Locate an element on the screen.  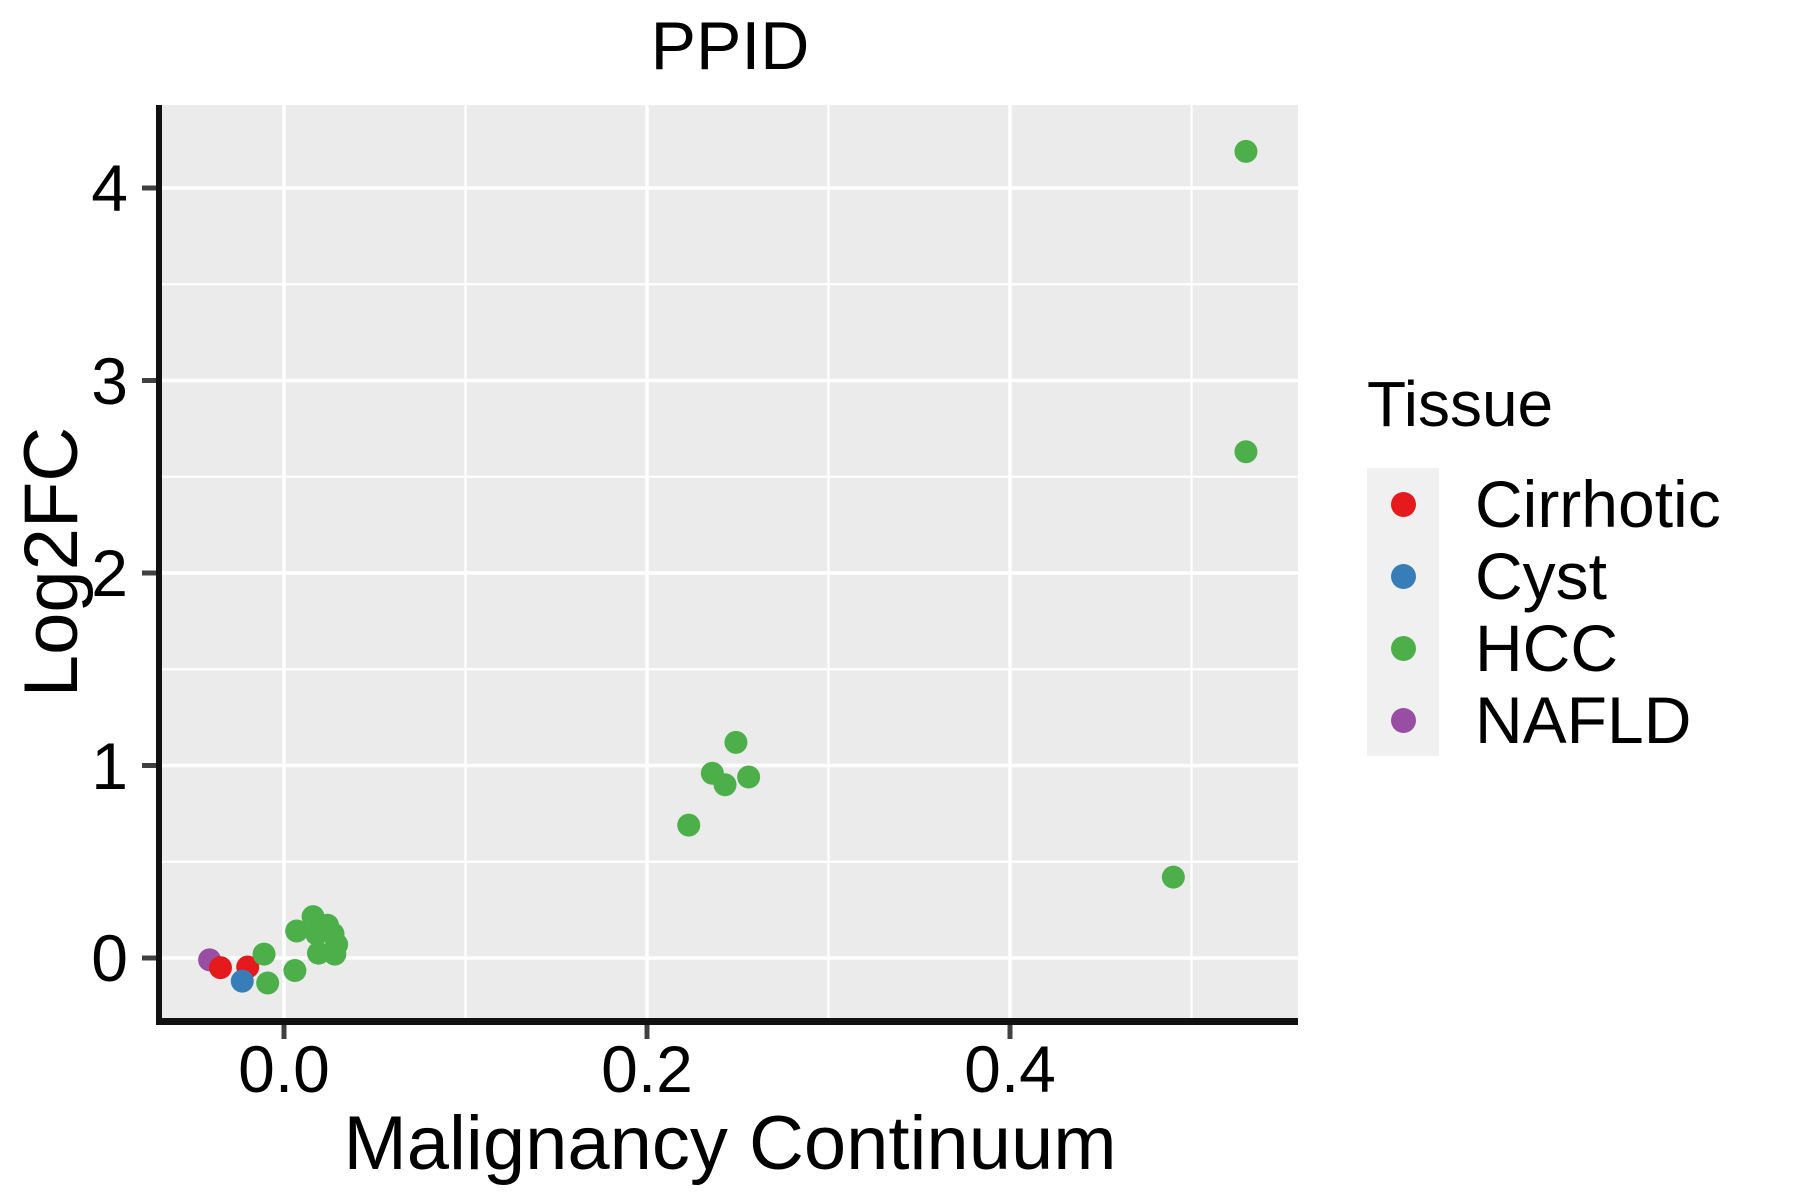
y-tick-label: 0 is located at coordinates (109, 958).